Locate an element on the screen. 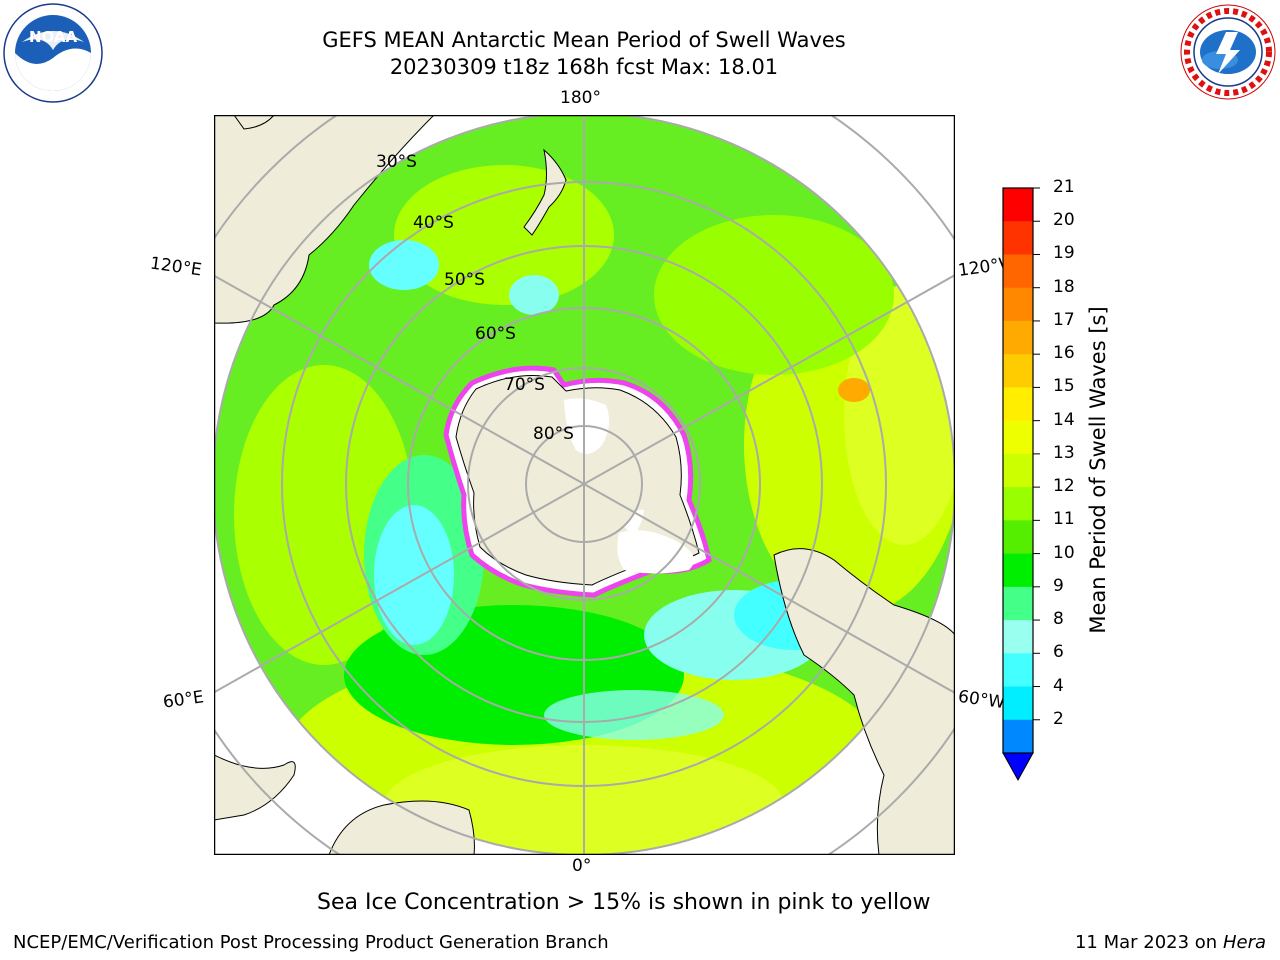 Image resolution: width=1280 pixels, height=960 pixels. colorbar-tick-label: 19 is located at coordinates (1064, 253).